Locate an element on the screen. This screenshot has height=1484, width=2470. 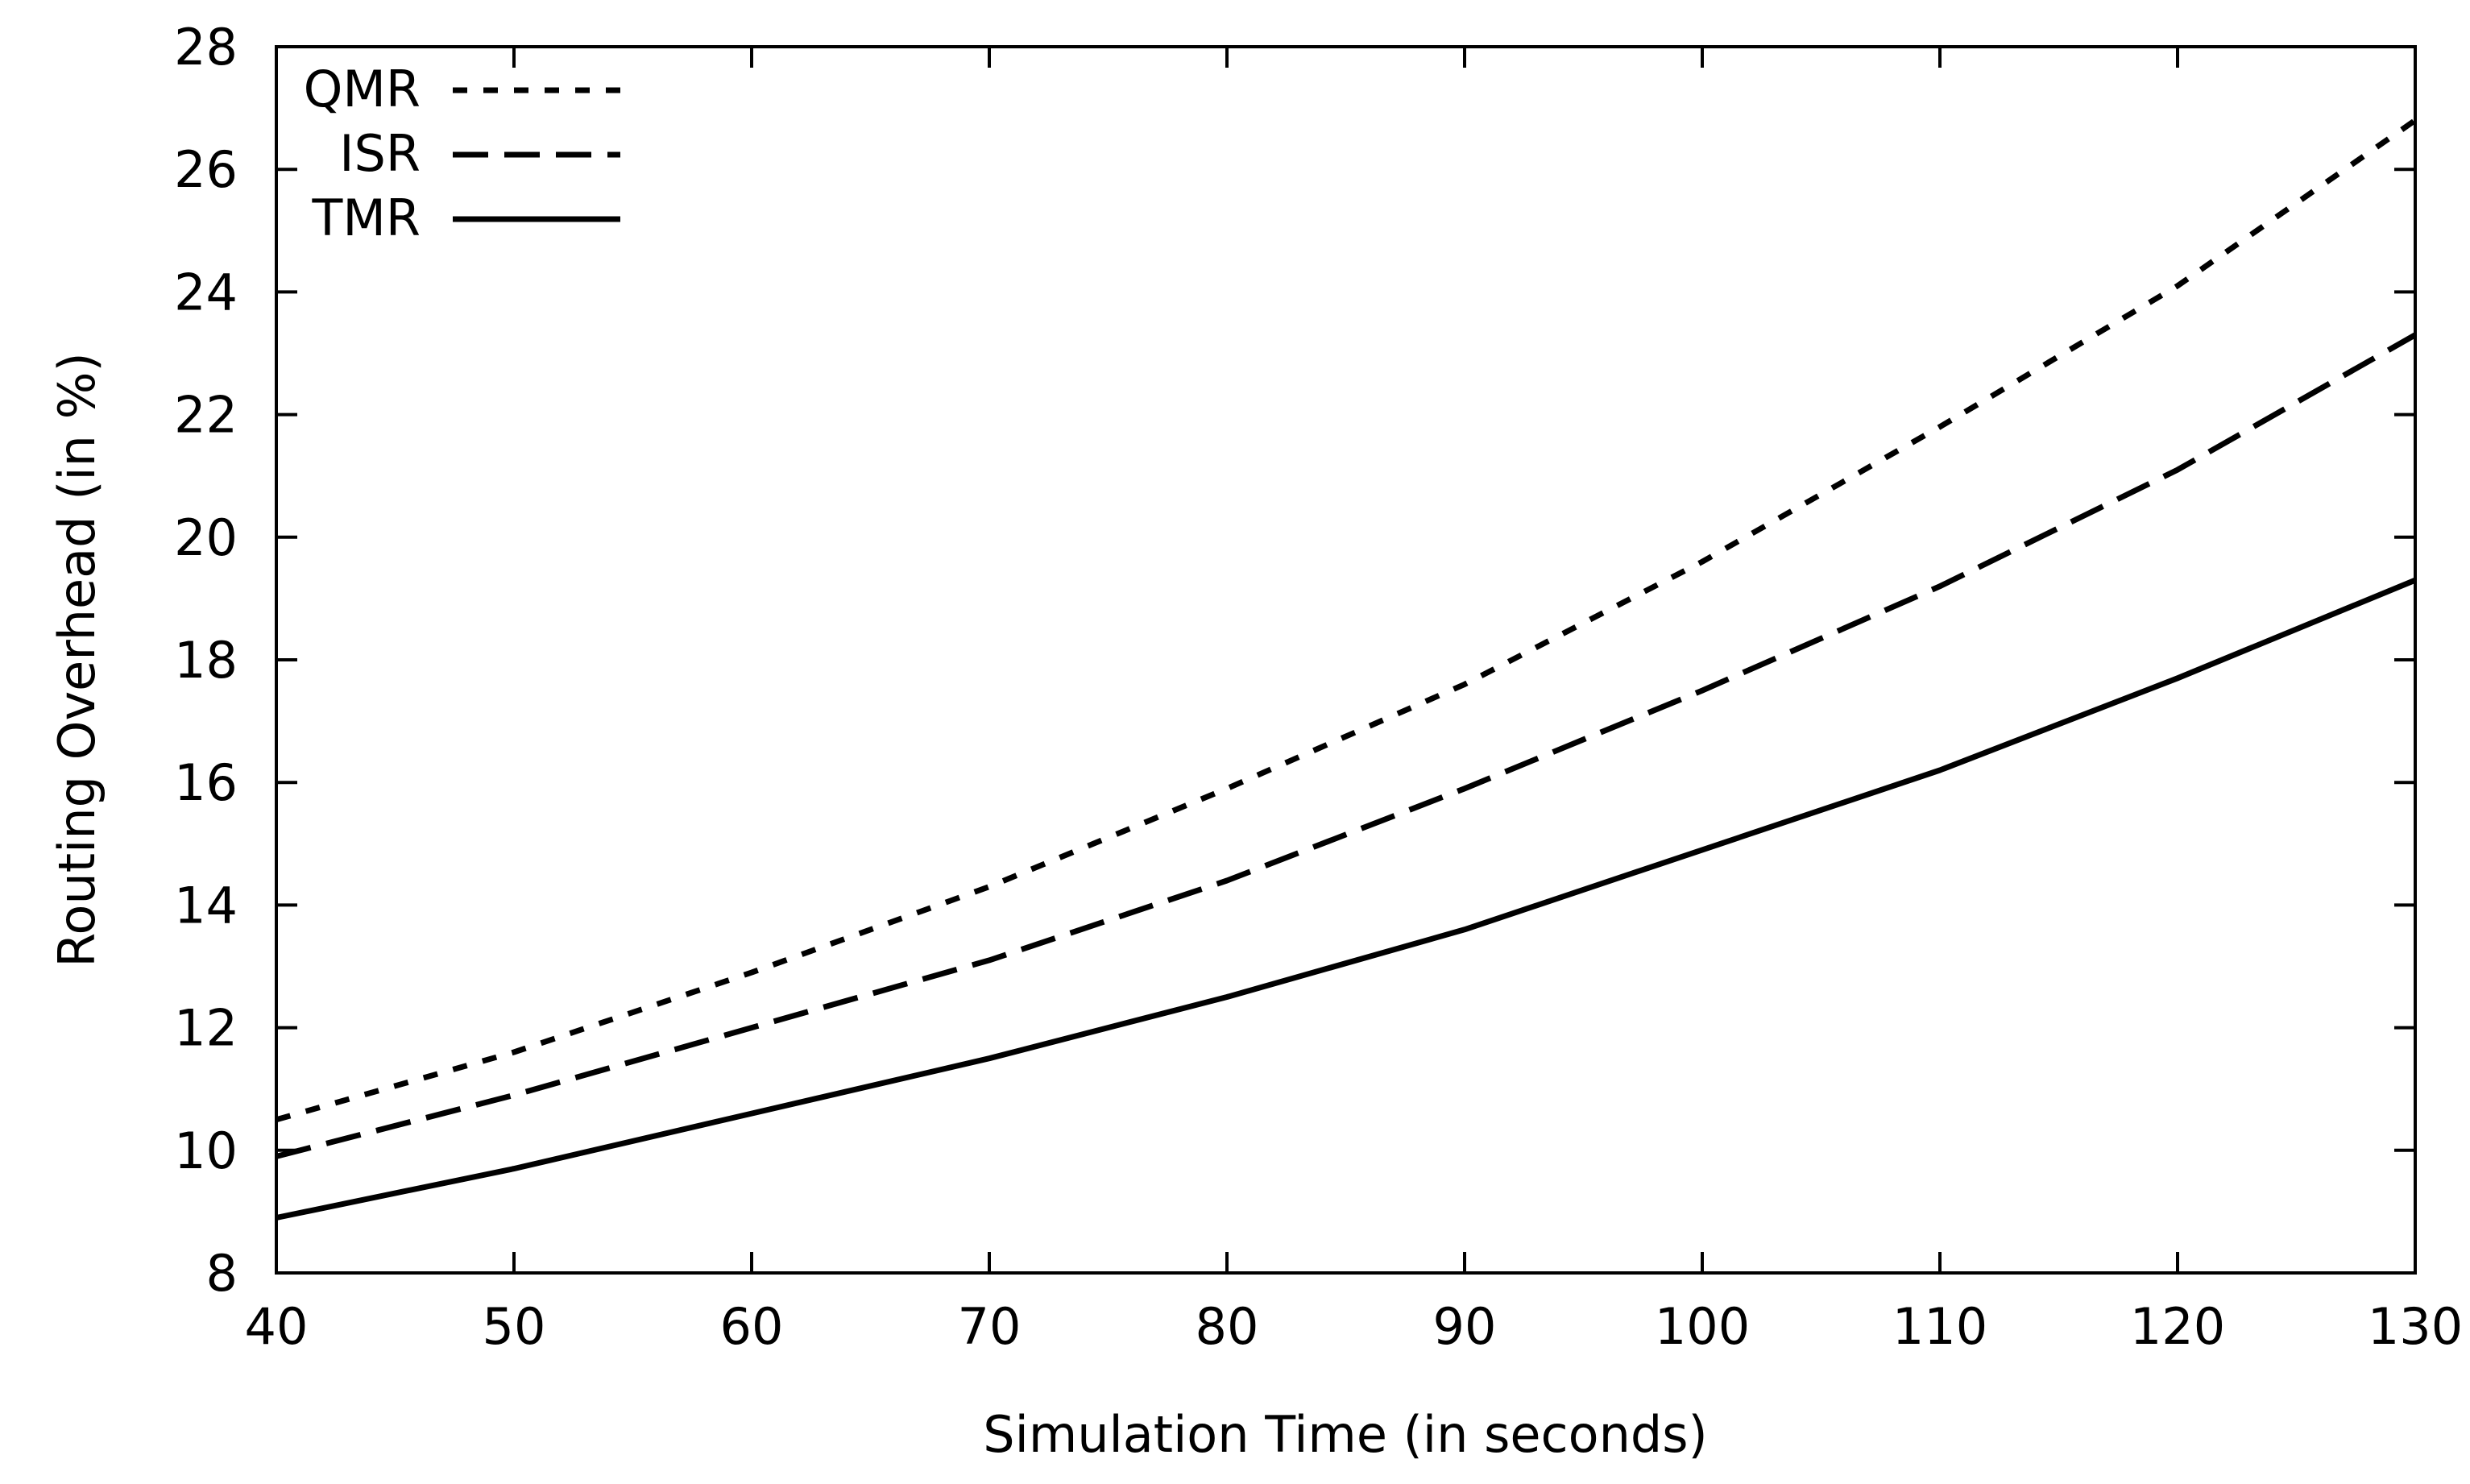
y-tick-label: 28 is located at coordinates (206, 47).